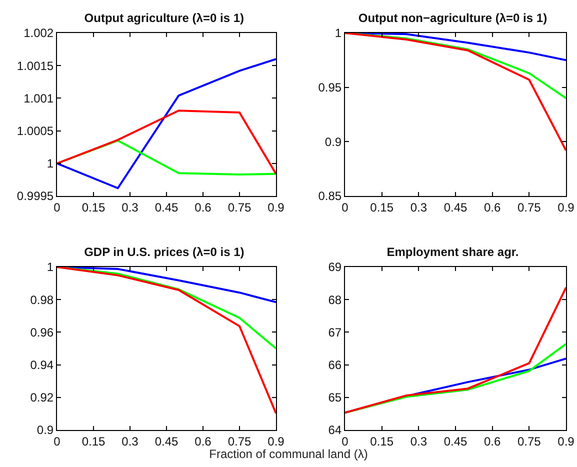 The width and height of the screenshot is (577, 467). Describe the element at coordinates (42, 365) in the screenshot. I see `y-tick-label: 0.94` at that location.